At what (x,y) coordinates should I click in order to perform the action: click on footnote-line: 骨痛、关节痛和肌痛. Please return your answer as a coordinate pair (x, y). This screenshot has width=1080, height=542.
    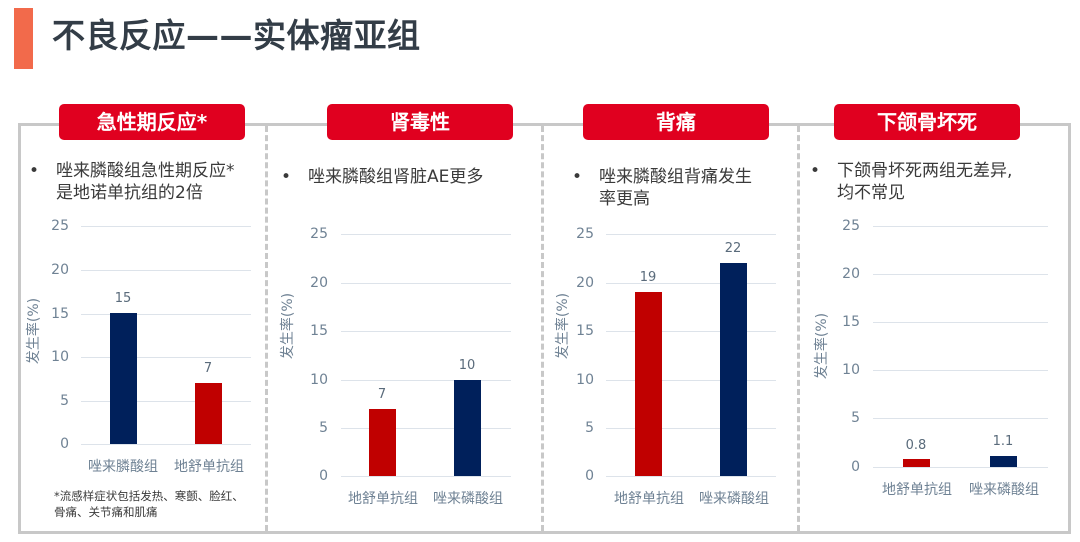
    Looking at the image, I should click on (106, 512).